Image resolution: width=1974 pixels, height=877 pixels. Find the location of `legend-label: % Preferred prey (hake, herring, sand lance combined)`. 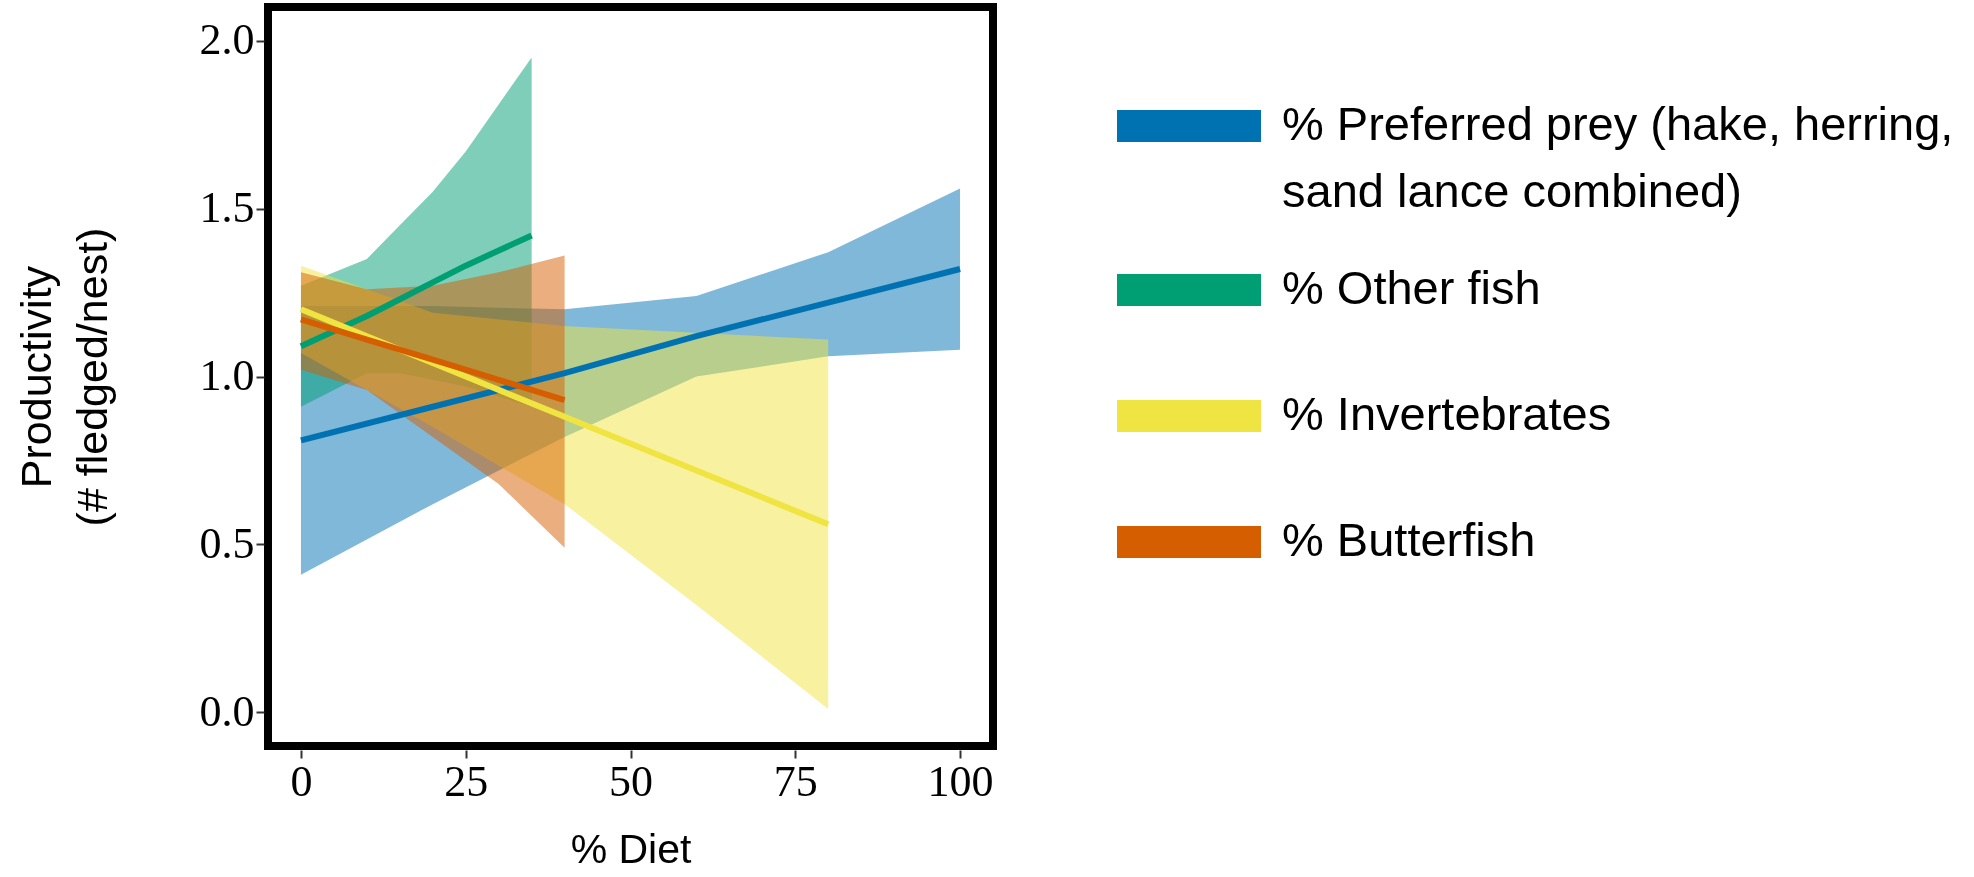

legend-label: % Preferred prey (hake, herring, sand lance combined) is located at coordinates (1618, 157).